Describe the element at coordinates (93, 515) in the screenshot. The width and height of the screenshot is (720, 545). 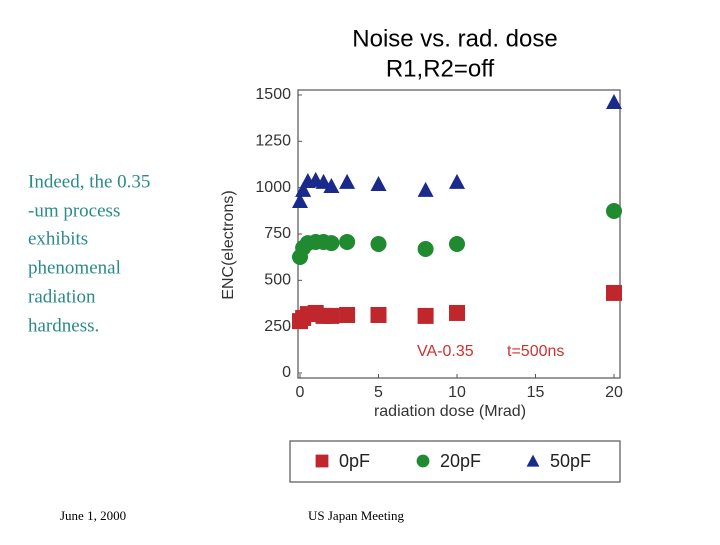
I see `footer-date: June 1, 2000` at that location.